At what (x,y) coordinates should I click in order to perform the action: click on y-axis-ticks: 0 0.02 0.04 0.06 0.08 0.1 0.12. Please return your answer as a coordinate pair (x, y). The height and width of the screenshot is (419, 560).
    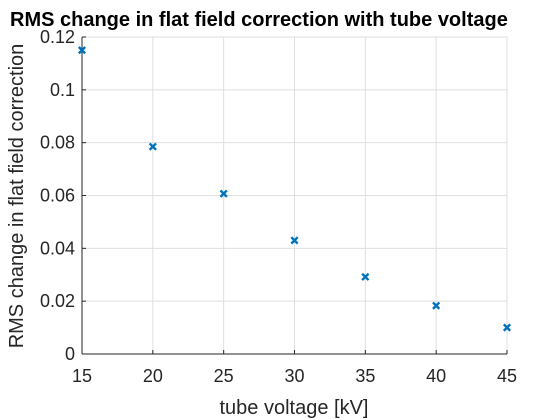
    Looking at the image, I should click on (63, 195).